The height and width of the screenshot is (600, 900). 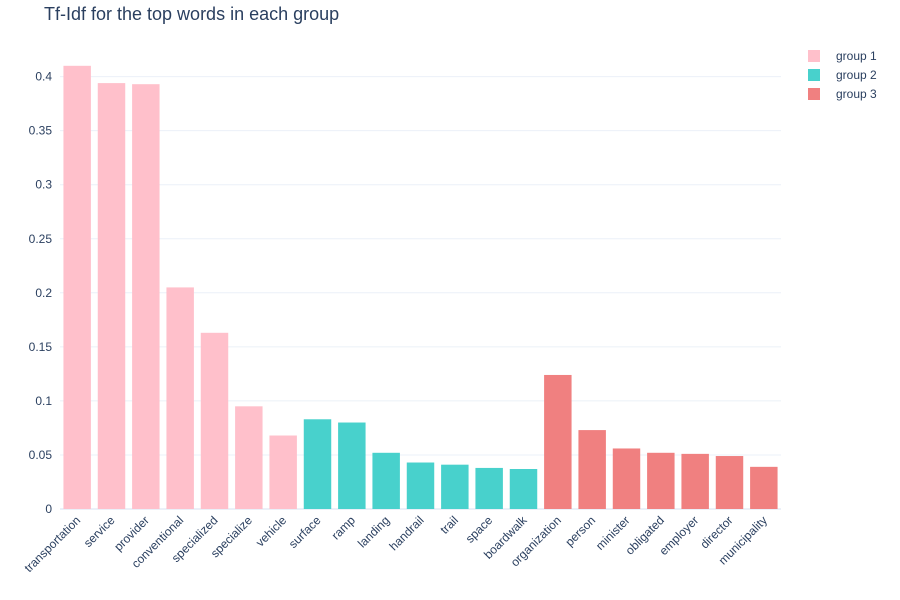 I want to click on legend-label: group 2, so click(x=856, y=74).